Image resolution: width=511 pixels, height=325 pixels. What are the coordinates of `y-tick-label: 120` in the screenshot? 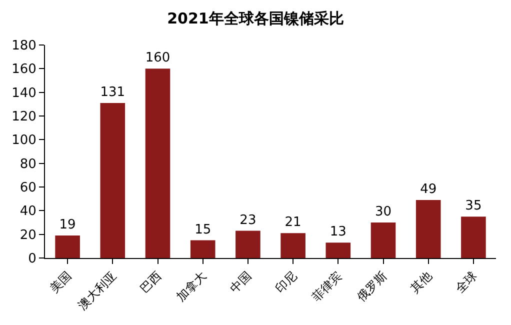 It's located at (24, 117).